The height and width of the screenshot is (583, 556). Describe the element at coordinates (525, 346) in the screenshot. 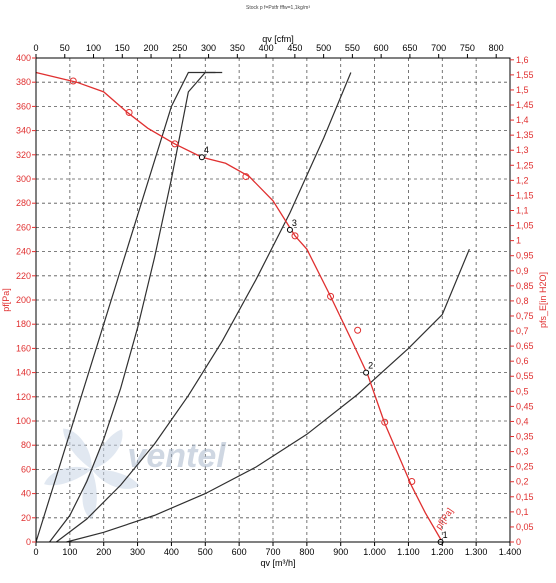

I see `y-right-tick-label: 0,65` at that location.